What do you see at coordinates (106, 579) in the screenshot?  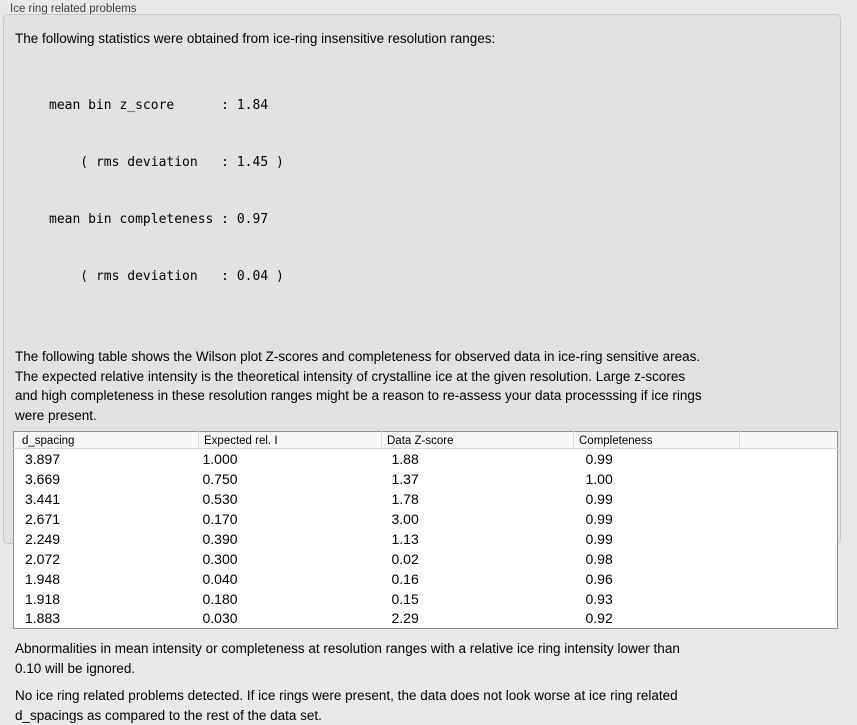 I see `cell-d-spacing: 1.948` at bounding box center [106, 579].